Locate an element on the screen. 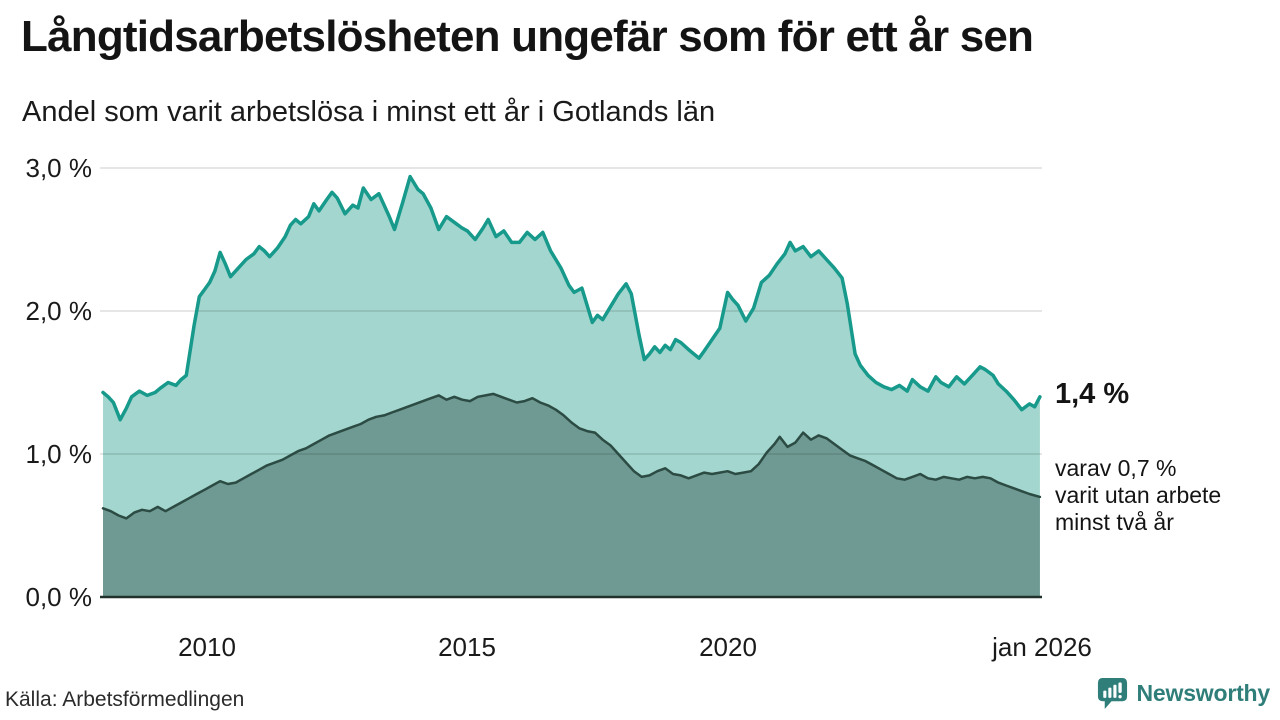 This screenshot has width=1280, height=720. newsworthy-logo: Newsworthy is located at coordinates (1183, 693).